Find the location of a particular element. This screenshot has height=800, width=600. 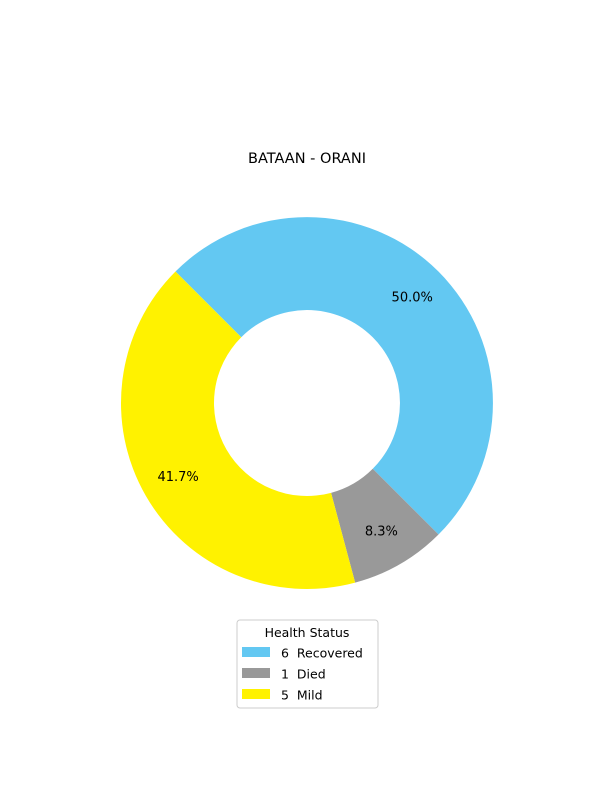

percent-labels: 50.0% 8.3% 41.7% is located at coordinates (294, 414).